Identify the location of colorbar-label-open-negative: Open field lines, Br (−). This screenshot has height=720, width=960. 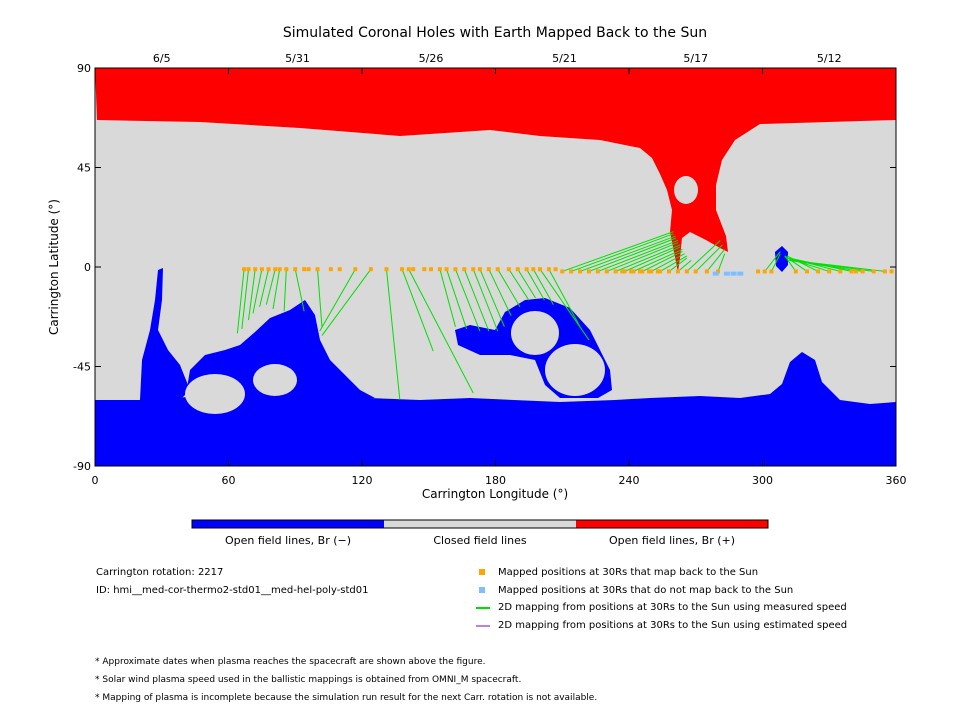
(288, 540).